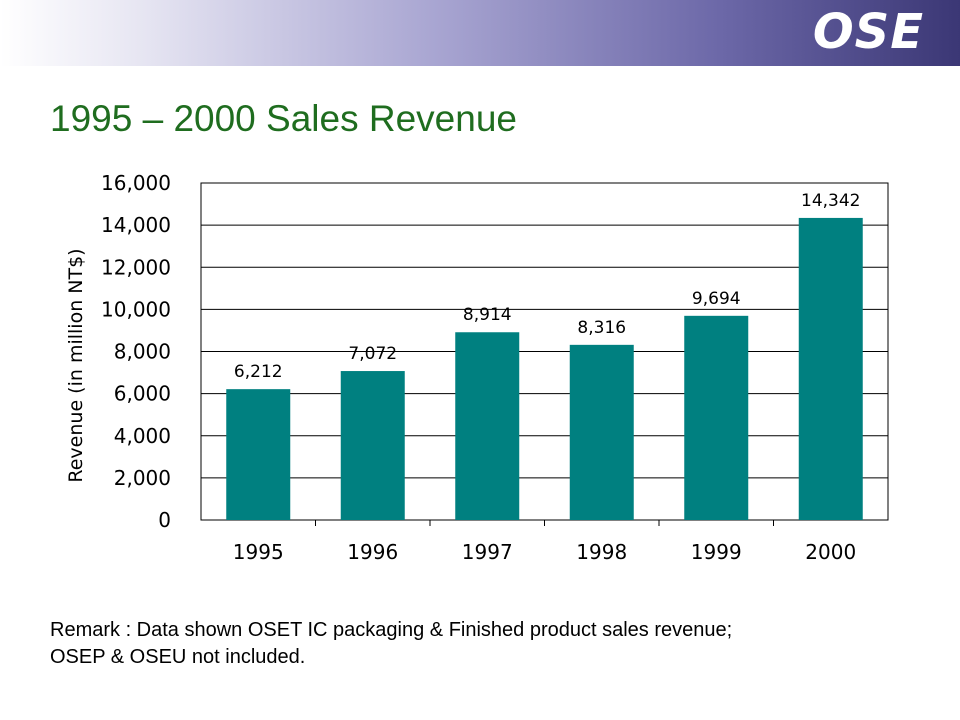  What do you see at coordinates (601, 552) in the screenshot?
I see `x-tick-label: 1998` at bounding box center [601, 552].